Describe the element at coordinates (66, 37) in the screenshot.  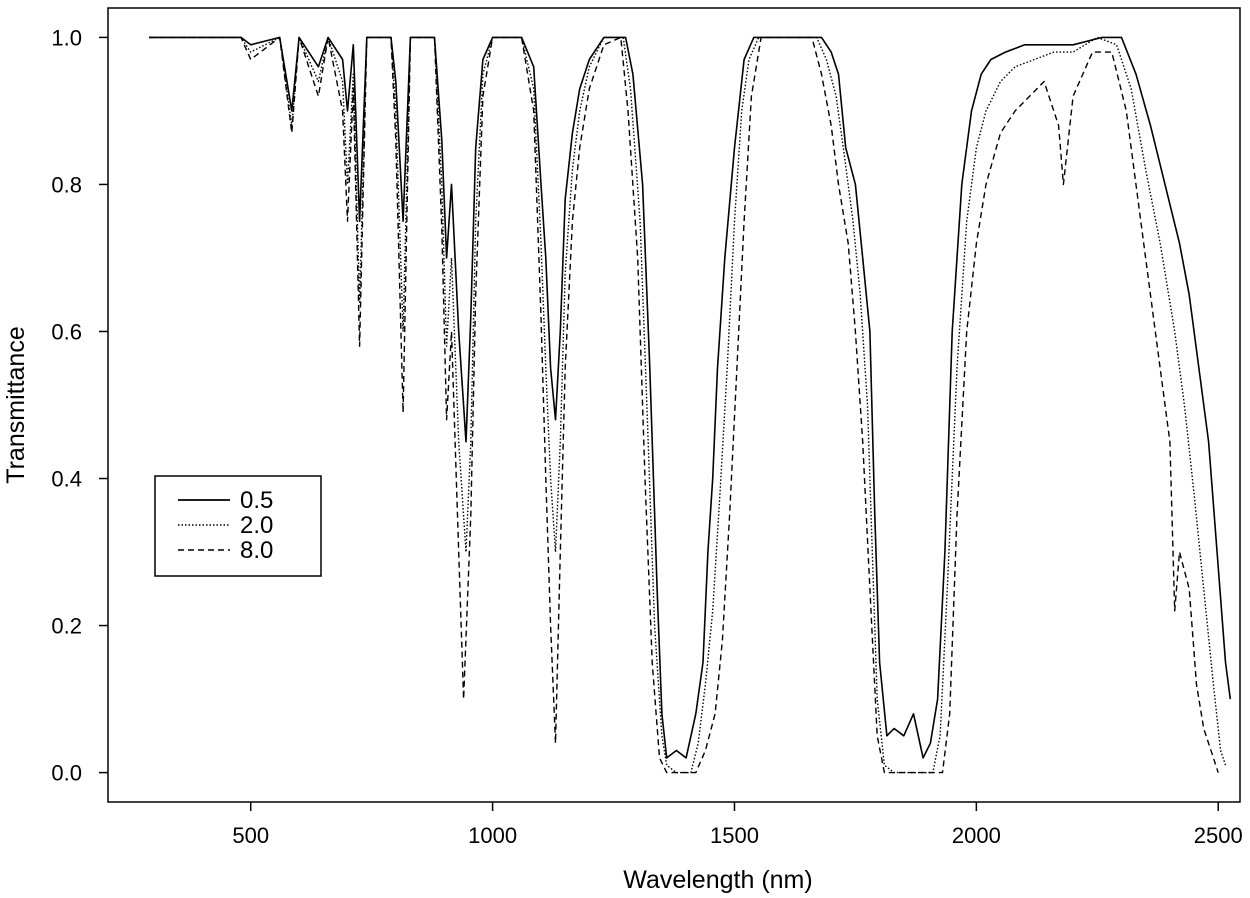
I see `y-tick-label: 1.0` at that location.